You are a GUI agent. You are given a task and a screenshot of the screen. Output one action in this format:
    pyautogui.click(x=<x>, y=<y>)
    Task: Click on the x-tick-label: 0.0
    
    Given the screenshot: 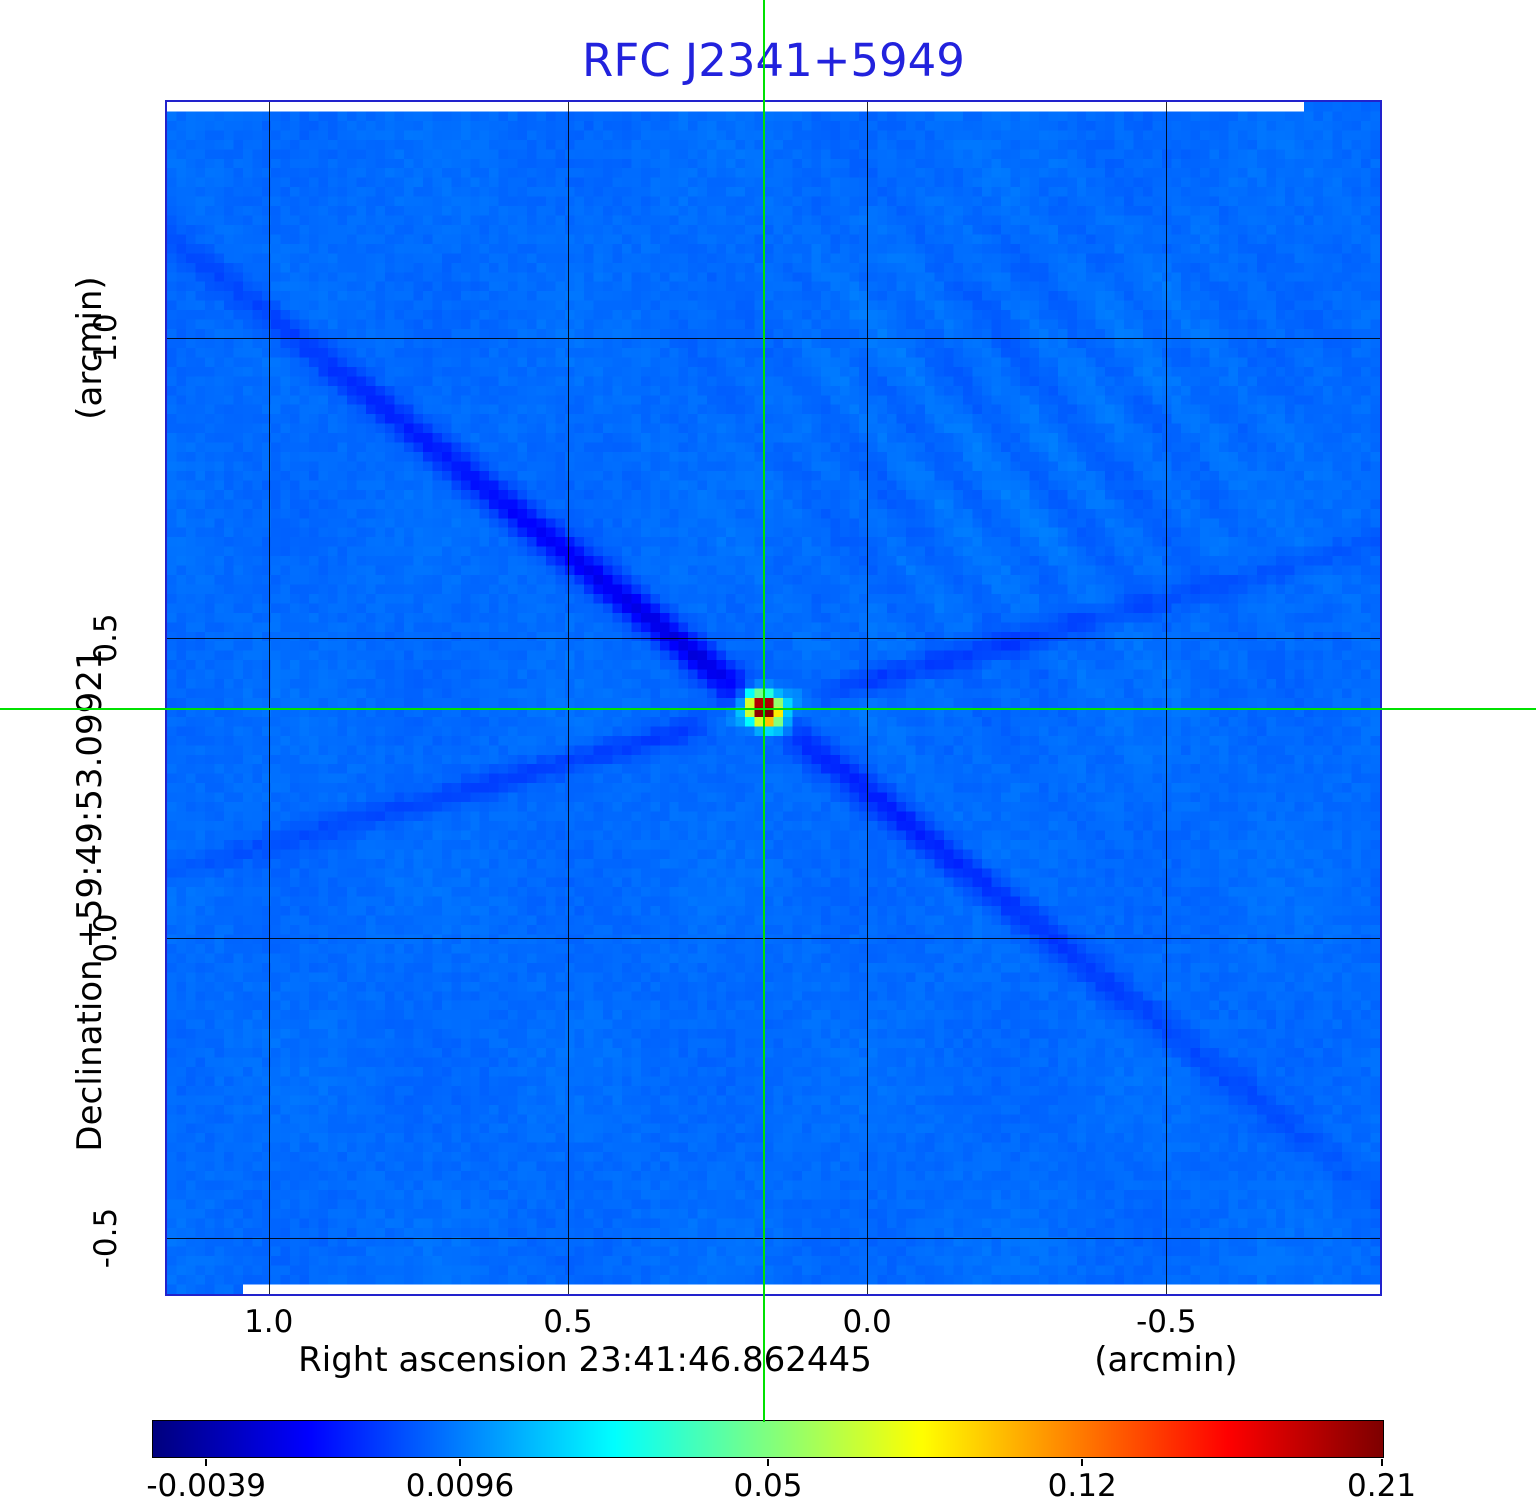 What is the action you would take?
    pyautogui.click(x=867, y=1322)
    